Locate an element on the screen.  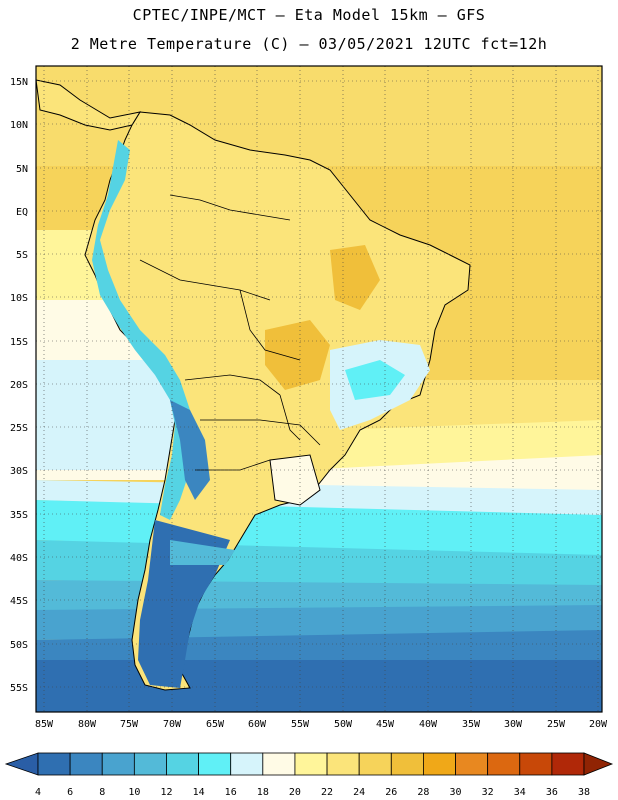
lon-label: 40W is located at coordinates (428, 724).